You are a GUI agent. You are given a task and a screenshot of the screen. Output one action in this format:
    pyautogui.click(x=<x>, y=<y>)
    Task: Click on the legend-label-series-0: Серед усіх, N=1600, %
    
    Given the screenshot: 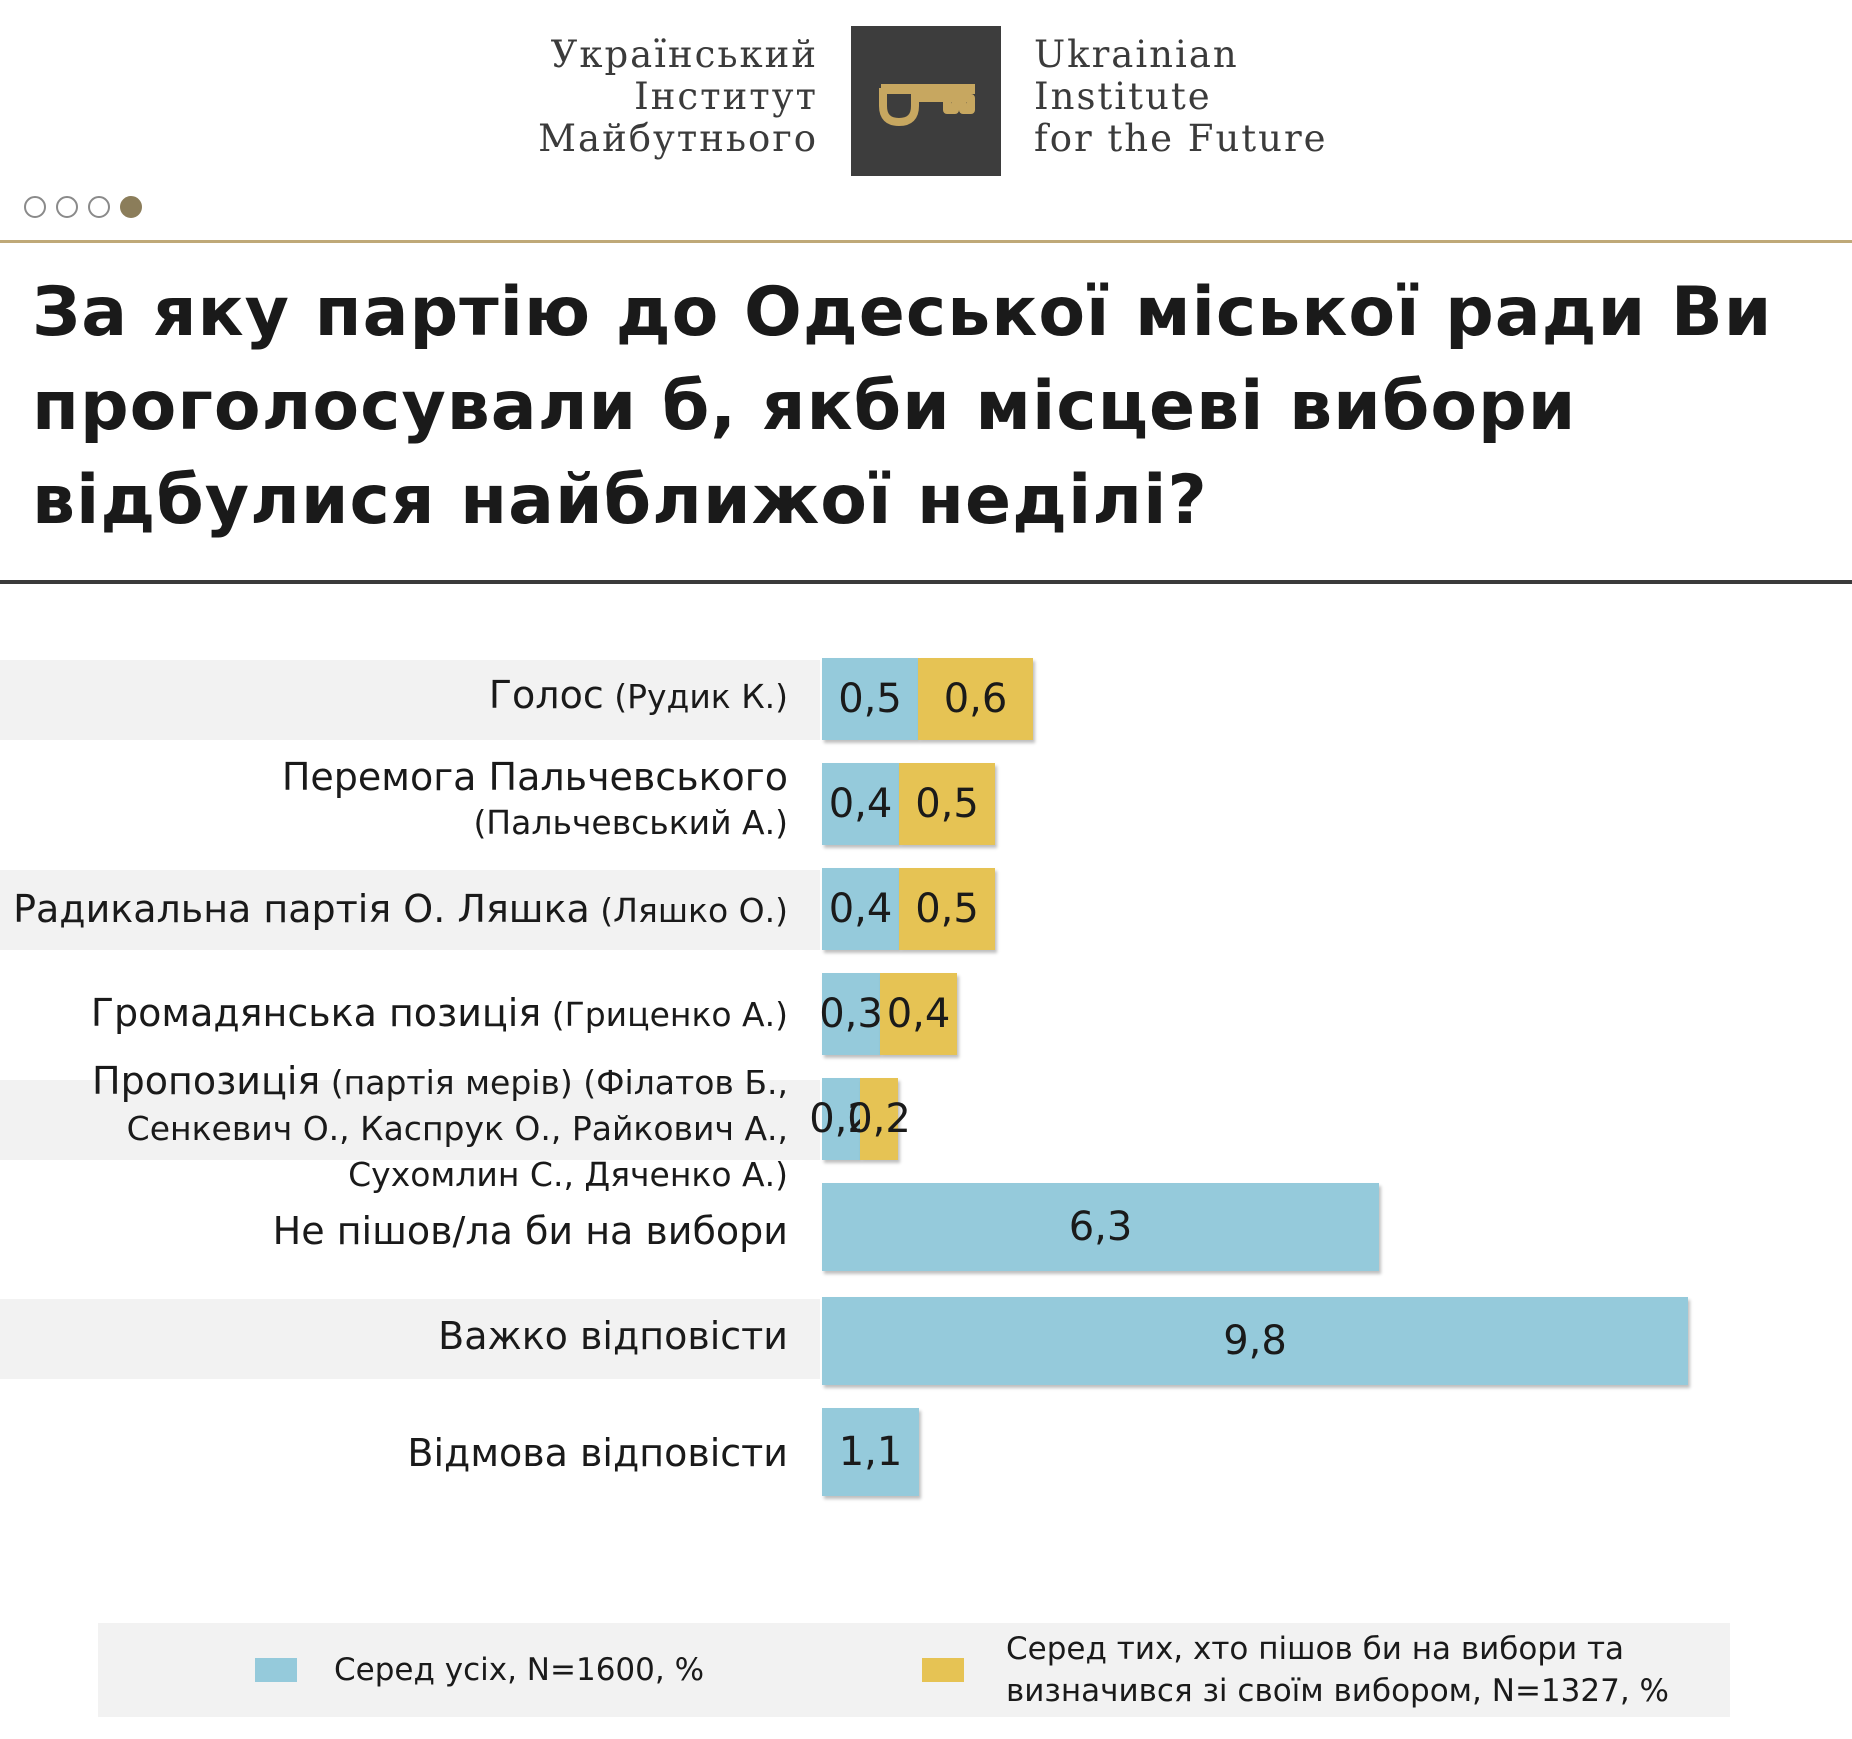 What is the action you would take?
    pyautogui.click(x=519, y=1670)
    